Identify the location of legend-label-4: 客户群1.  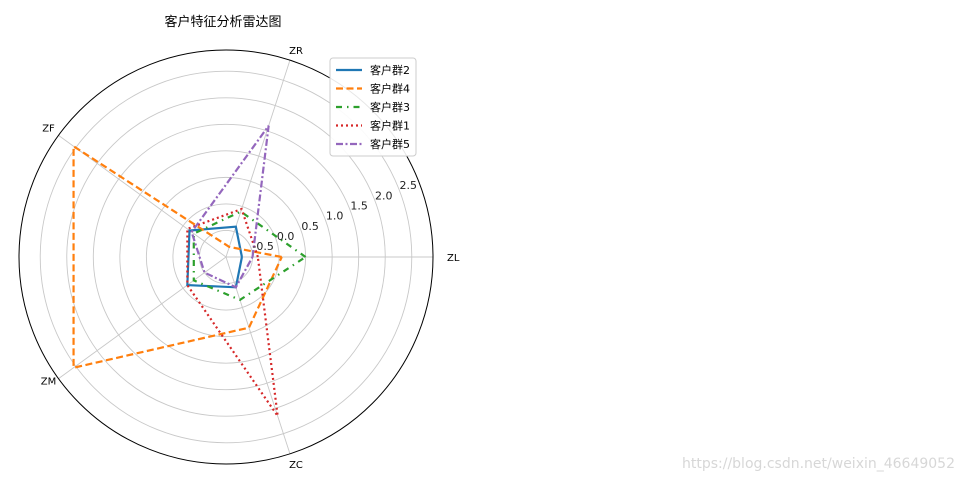
(390, 126).